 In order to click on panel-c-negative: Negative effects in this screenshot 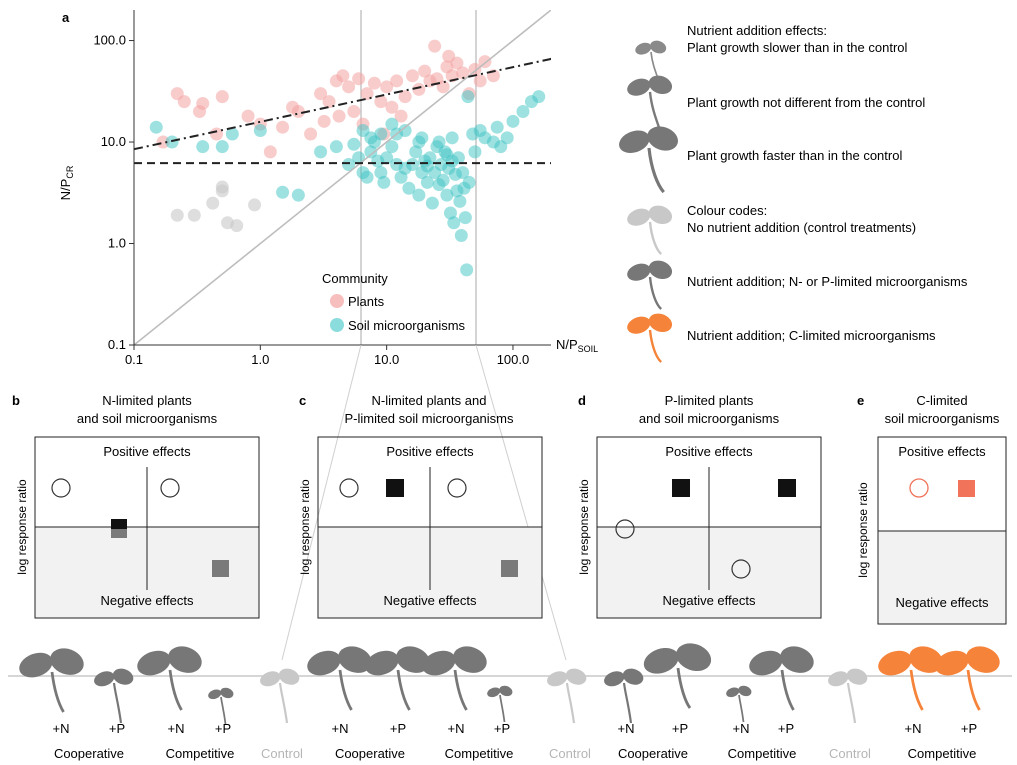, I will do `click(430, 600)`.